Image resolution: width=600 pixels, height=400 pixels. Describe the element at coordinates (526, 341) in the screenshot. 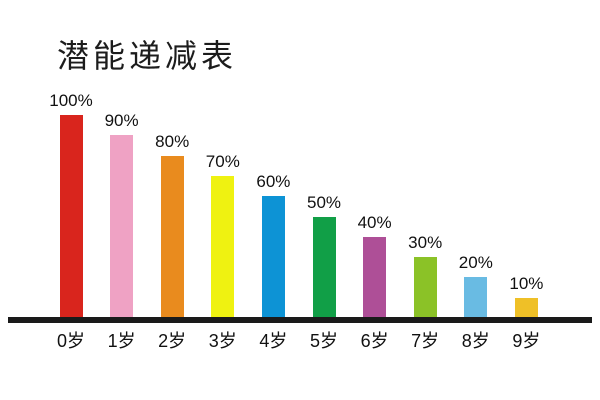

I see `x-axis-label-9岁: 9岁` at that location.